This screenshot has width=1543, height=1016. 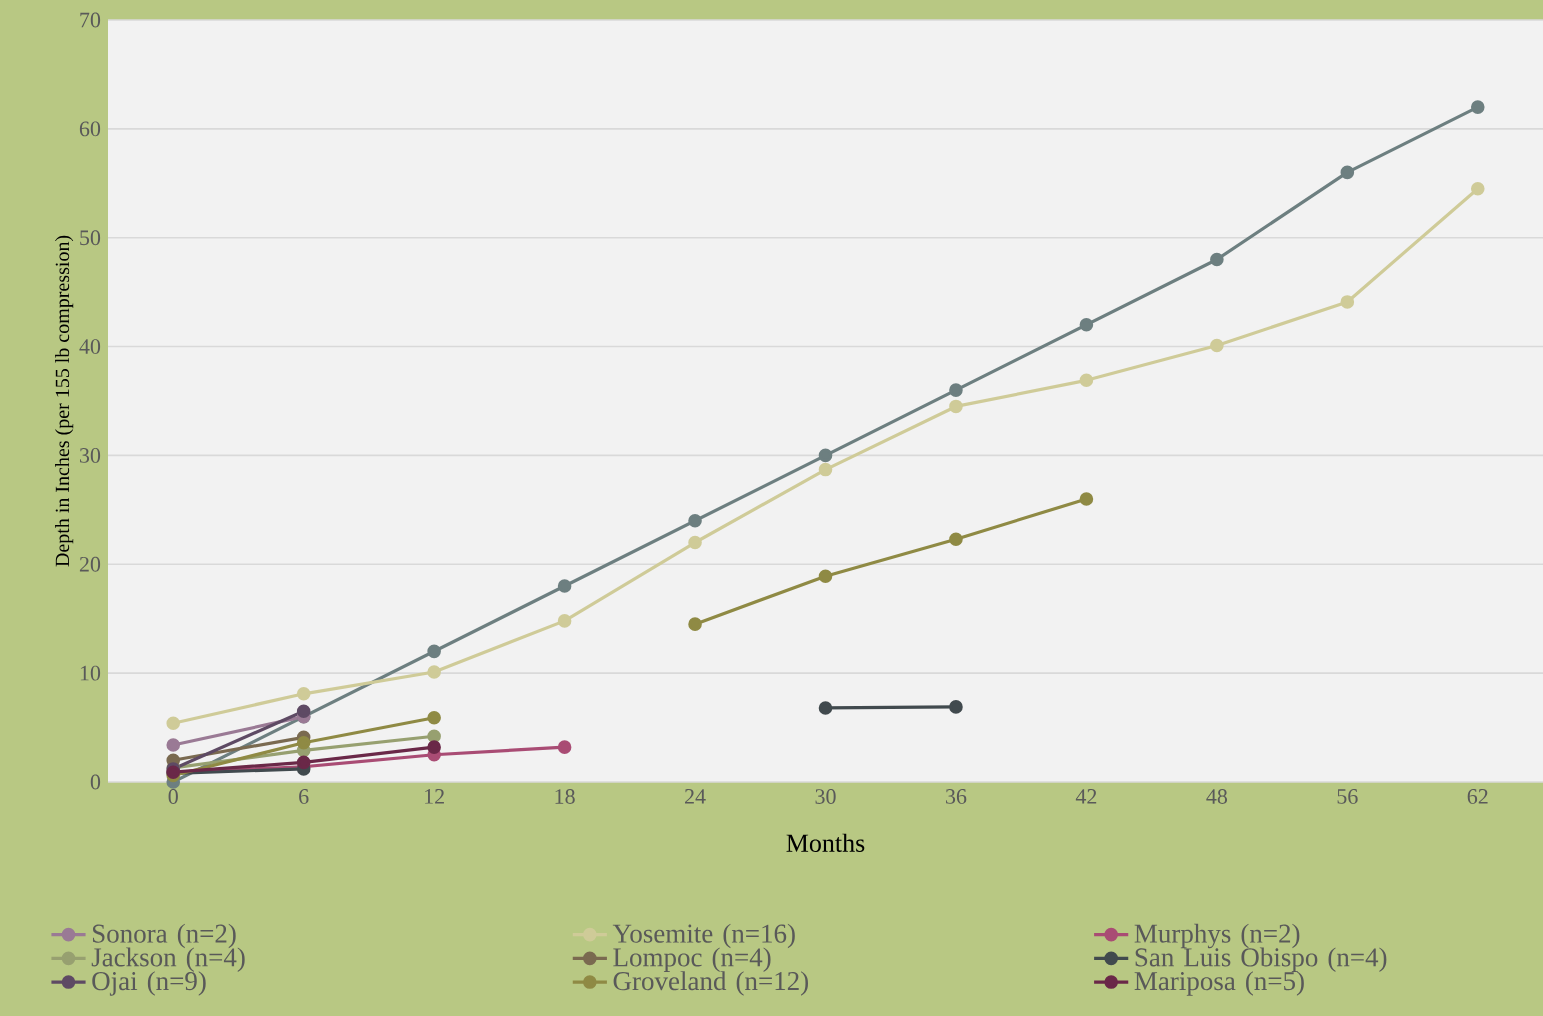 What do you see at coordinates (1217, 936) in the screenshot?
I see `legend-label: Murphys (n=2)` at bounding box center [1217, 936].